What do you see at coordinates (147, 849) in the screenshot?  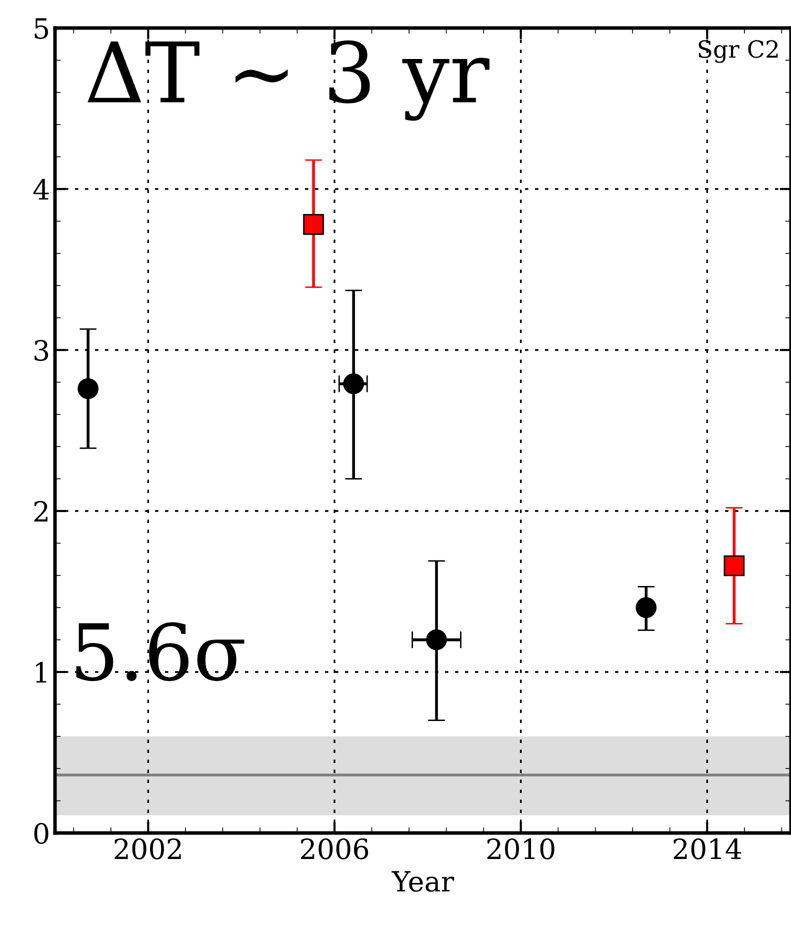 I see `x-tick-label: 2002` at bounding box center [147, 849].